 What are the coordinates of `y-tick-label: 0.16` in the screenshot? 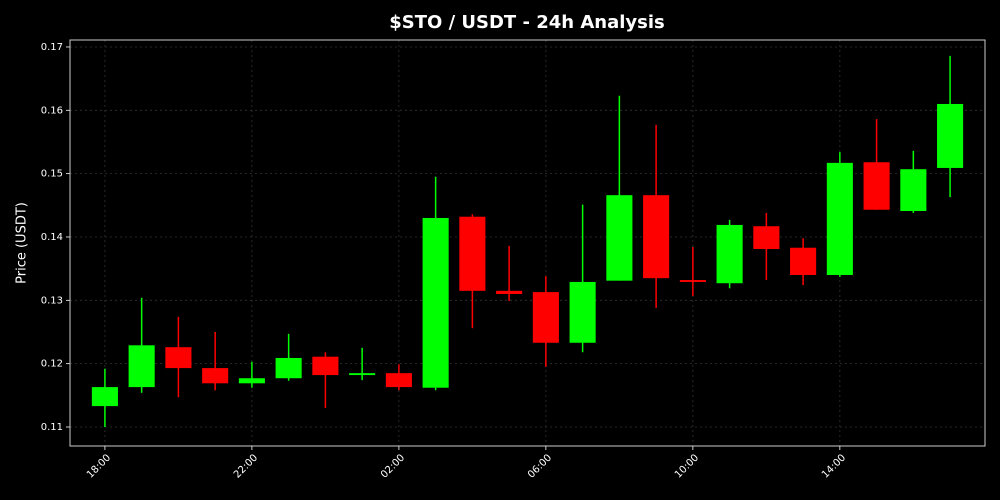 It's located at (52, 110).